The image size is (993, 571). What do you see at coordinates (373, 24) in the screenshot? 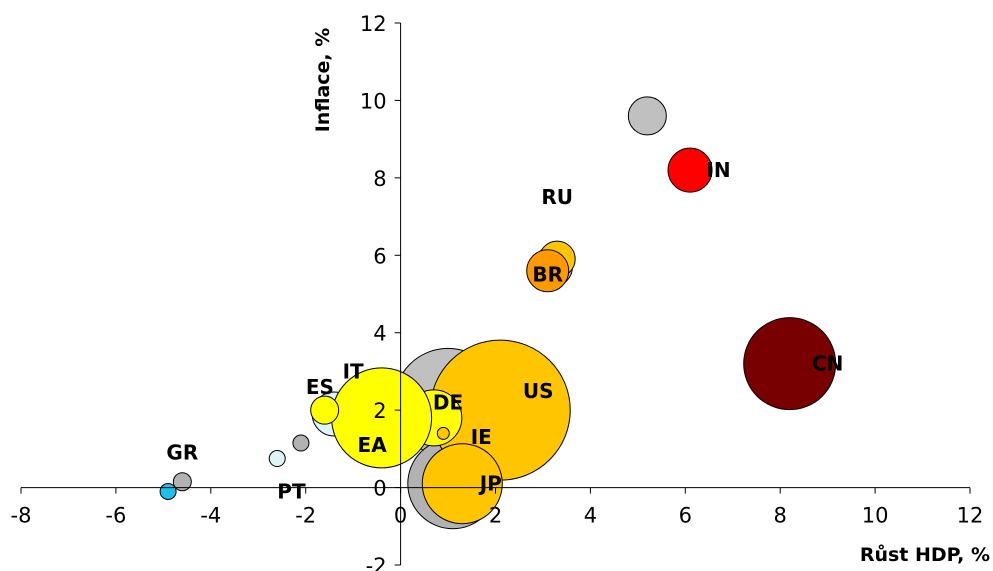
I see `y-tick-label: 12` at bounding box center [373, 24].